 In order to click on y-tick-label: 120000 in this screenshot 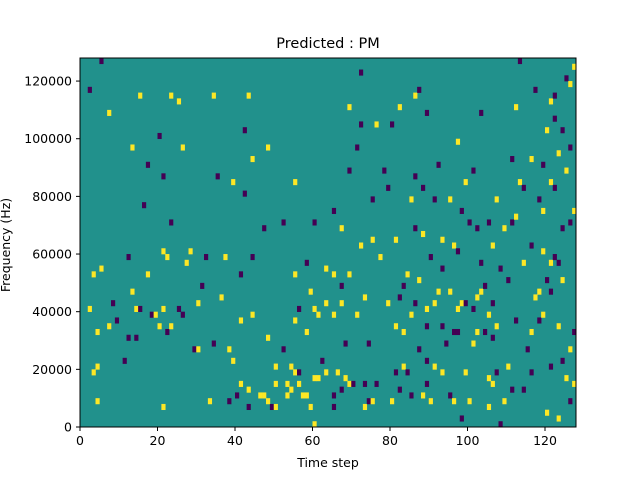, I will do `click(48, 81)`.